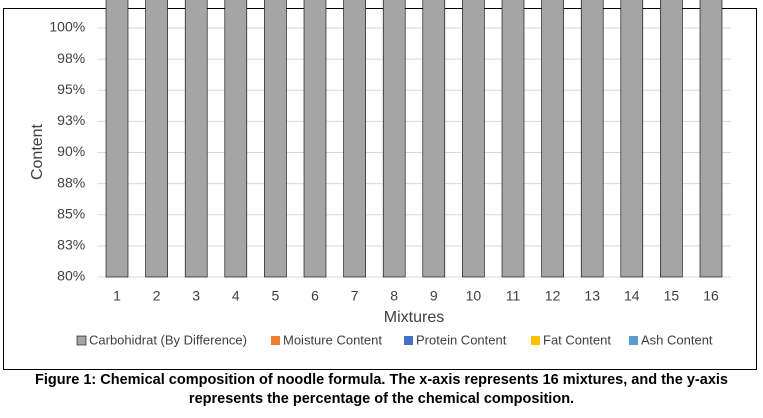 Image resolution: width=763 pixels, height=418 pixels. I want to click on y-tick-label: 88%, so click(71, 182).